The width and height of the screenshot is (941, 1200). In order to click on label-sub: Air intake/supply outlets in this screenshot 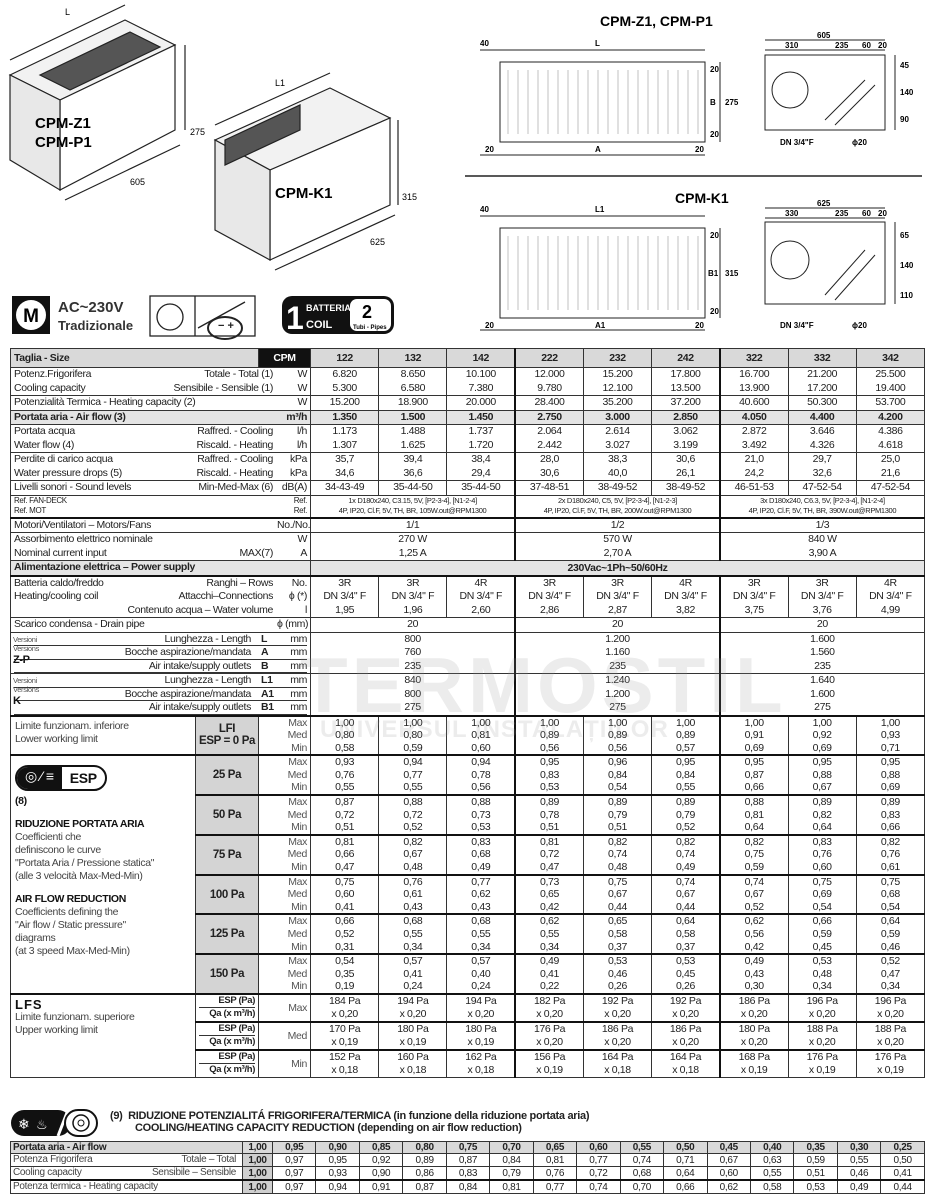, I will do `click(200, 665)`.